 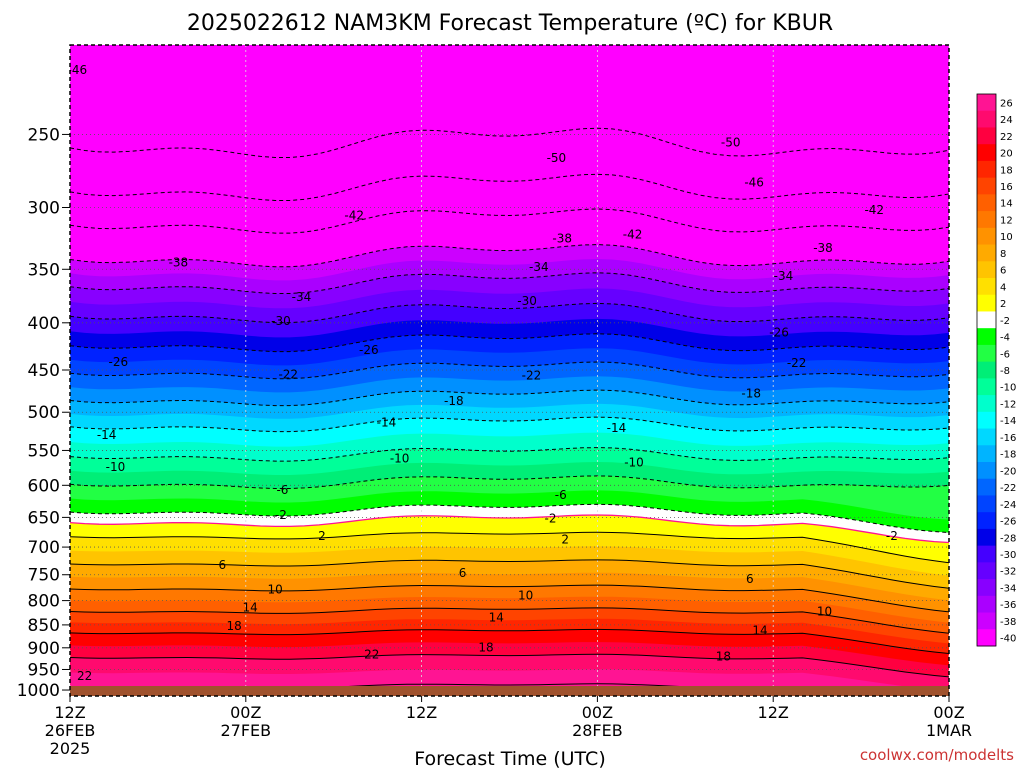 What do you see at coordinates (509, 691) in the screenshot?
I see `ground-surface` at bounding box center [509, 691].